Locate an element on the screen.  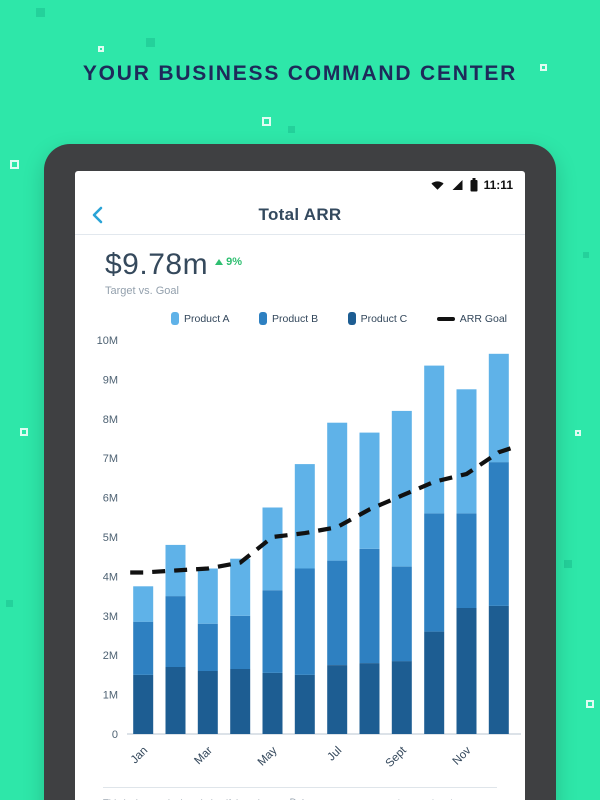
svg-text: Mar is located at coordinates (203, 756).